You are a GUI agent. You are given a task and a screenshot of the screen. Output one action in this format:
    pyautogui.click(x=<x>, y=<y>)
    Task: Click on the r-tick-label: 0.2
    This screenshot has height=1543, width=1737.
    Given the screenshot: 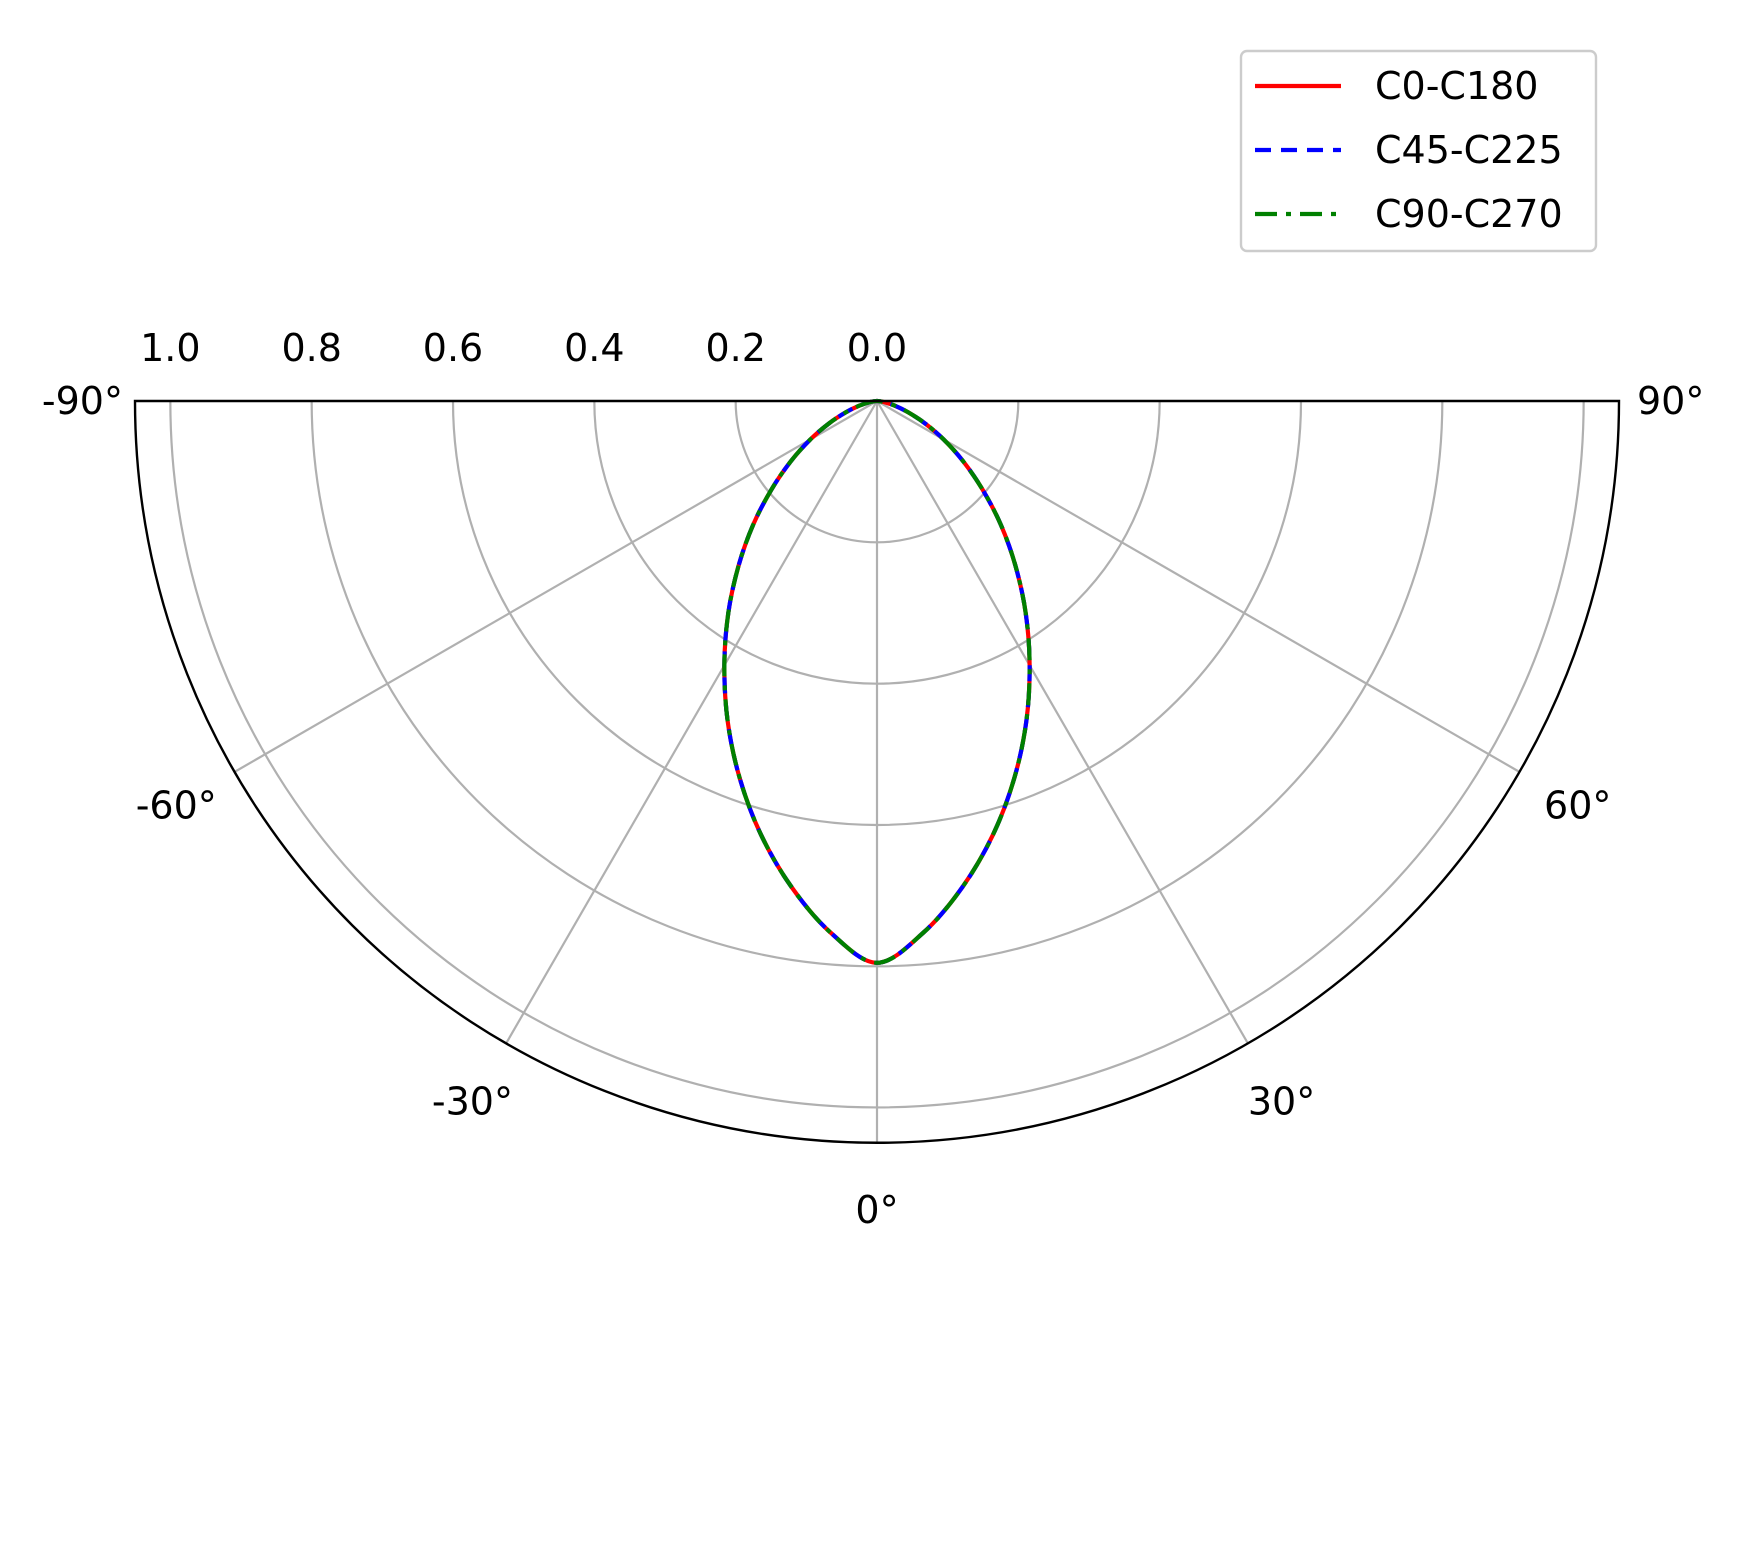 What is the action you would take?
    pyautogui.click(x=735, y=348)
    